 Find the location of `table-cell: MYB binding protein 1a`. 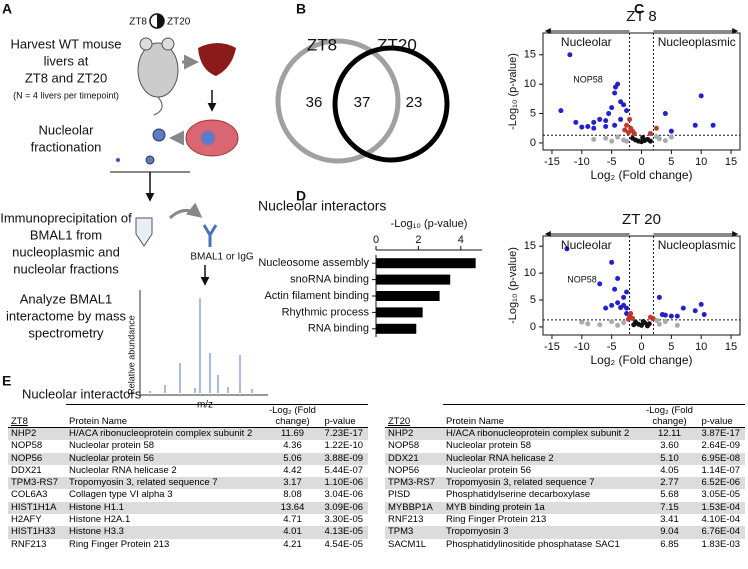

table-cell: MYB binding protein 1a is located at coordinates (542, 508).